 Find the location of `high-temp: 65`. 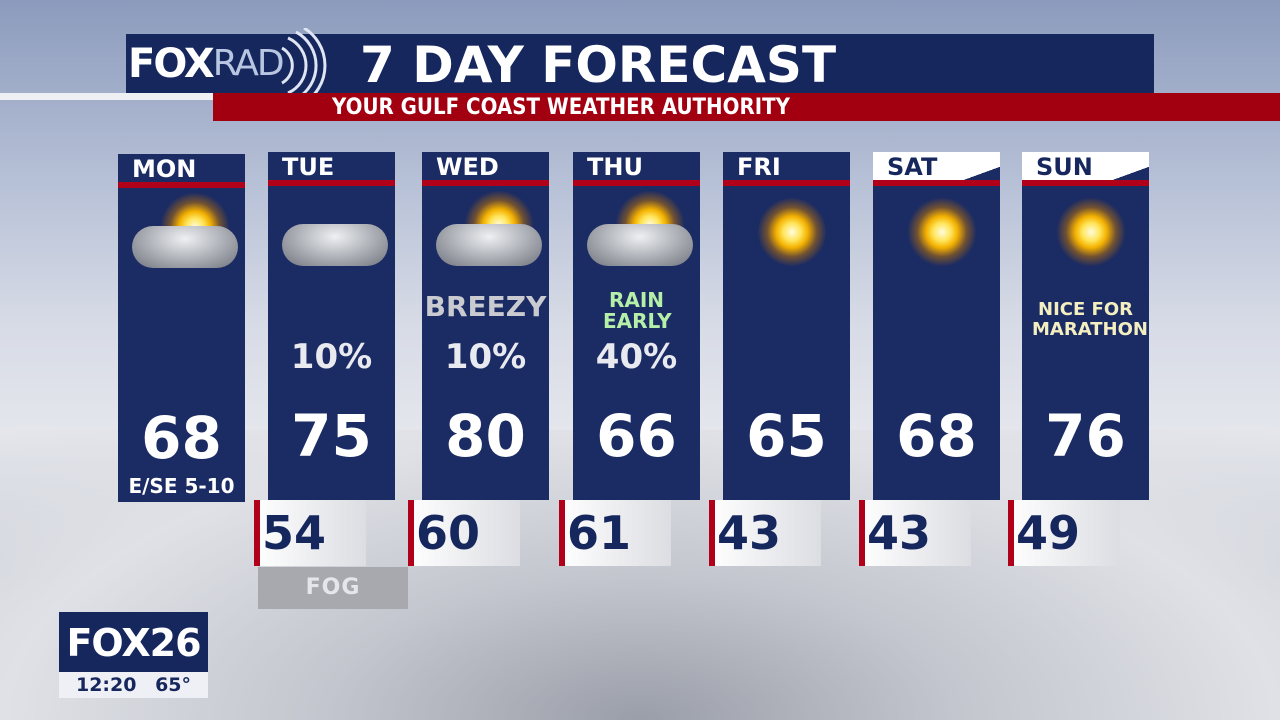

high-temp: 65 is located at coordinates (786, 436).